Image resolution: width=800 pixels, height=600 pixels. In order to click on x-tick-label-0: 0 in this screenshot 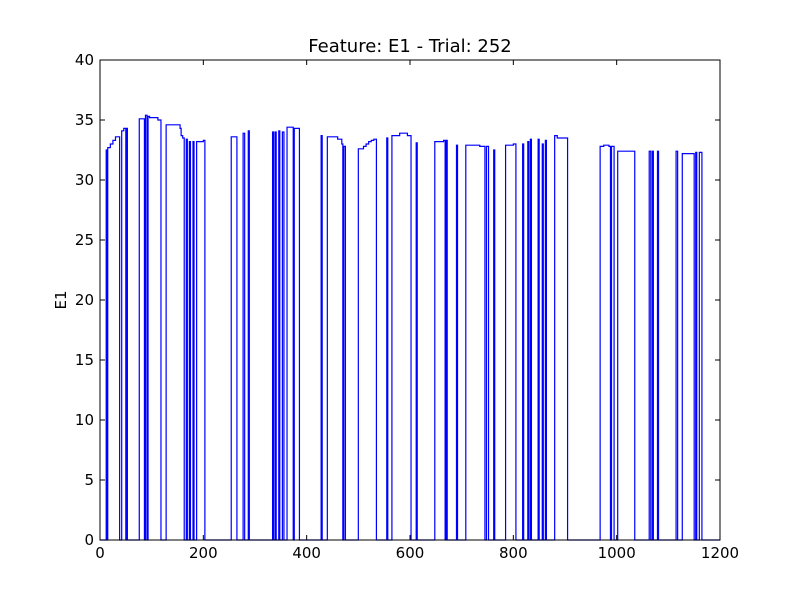, I will do `click(100, 553)`.